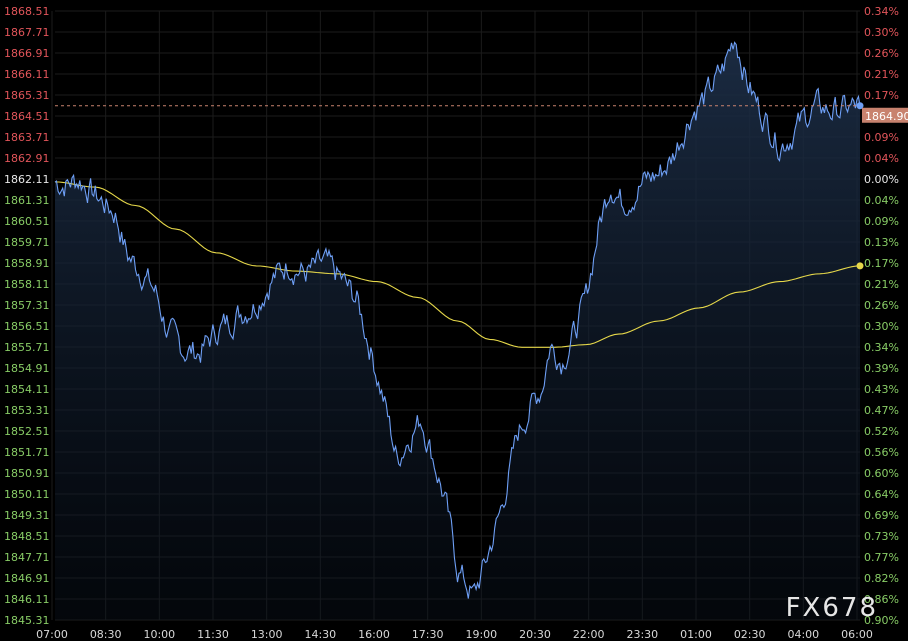  I want to click on percent-tick-label: 0.73%, so click(881, 536).